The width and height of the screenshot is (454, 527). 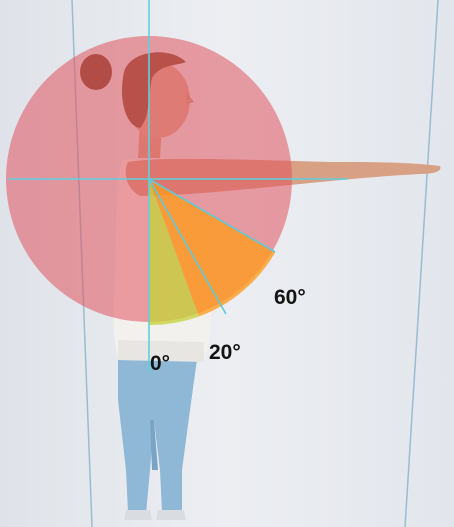 I want to click on line-20deg, so click(x=187, y=246).